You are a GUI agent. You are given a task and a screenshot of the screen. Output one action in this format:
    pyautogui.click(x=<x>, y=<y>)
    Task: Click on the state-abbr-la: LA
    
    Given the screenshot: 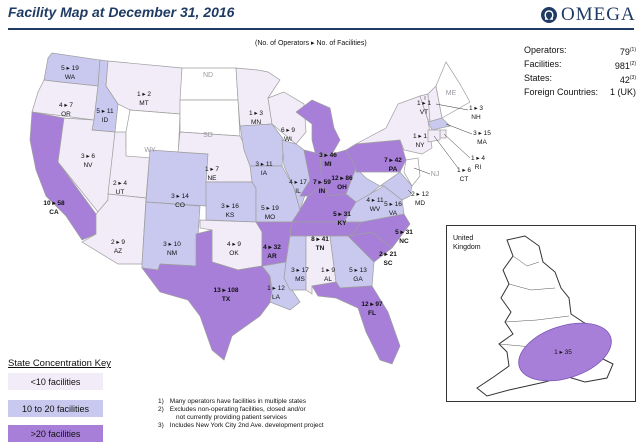 What is the action you would take?
    pyautogui.click(x=276, y=297)
    